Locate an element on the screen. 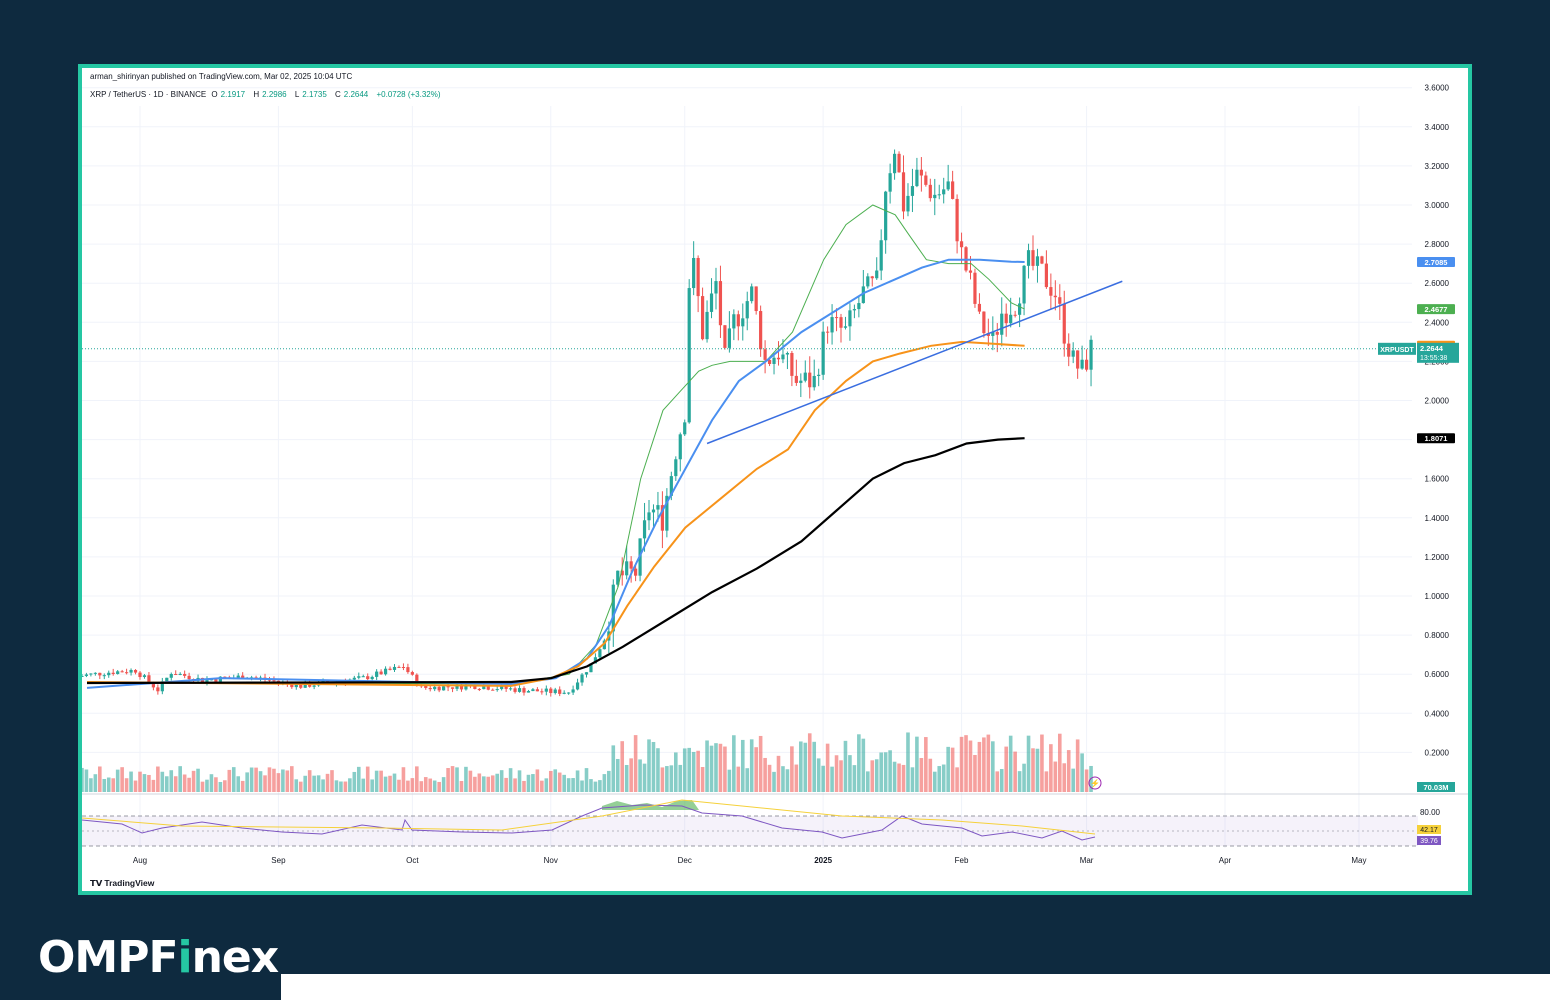  time-tick-label: Feb is located at coordinates (962, 860).